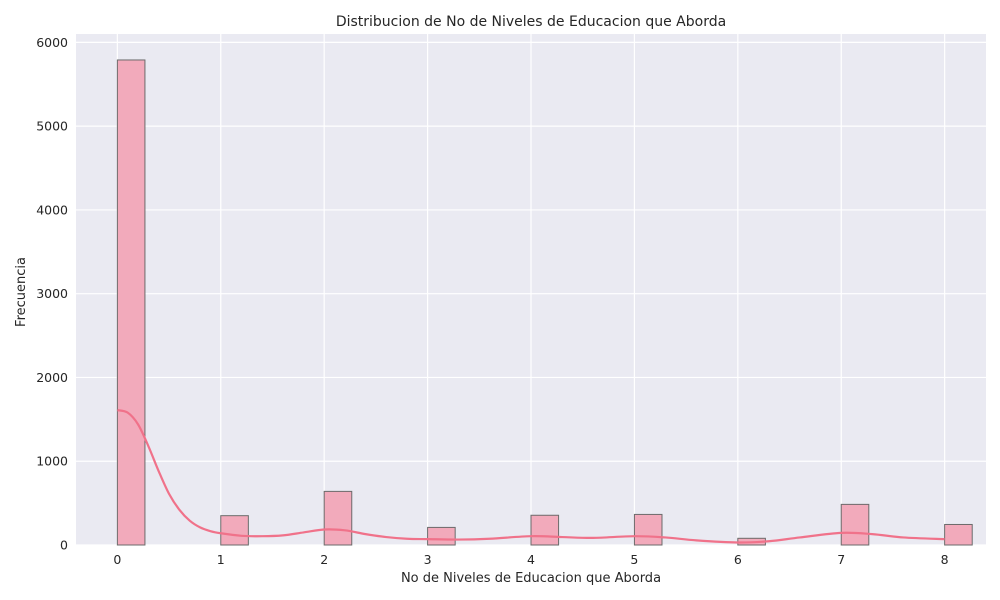 The height and width of the screenshot is (600, 1000). I want to click on y-tick-label: 0, so click(64, 545).